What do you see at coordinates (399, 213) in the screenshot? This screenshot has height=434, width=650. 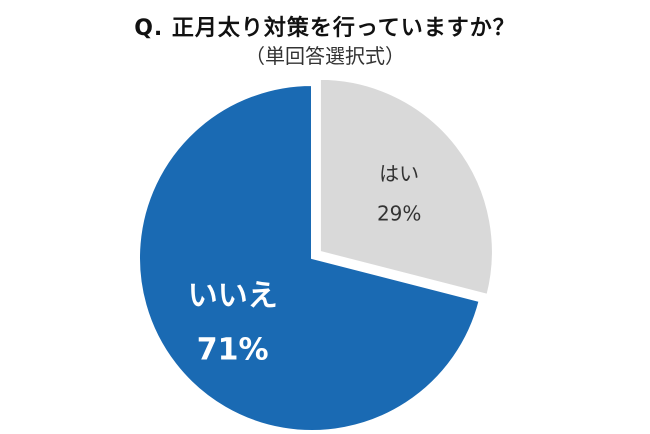 I see `slice-value-0: 29%` at bounding box center [399, 213].